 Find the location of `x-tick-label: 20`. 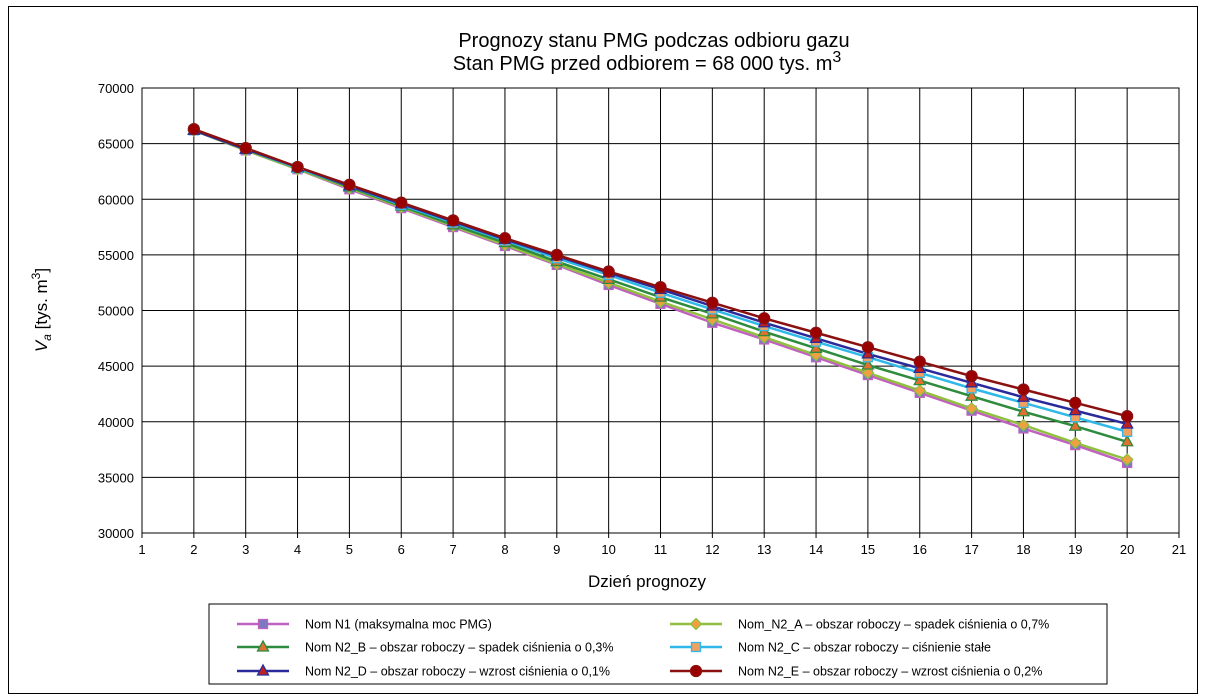

x-tick-label: 20 is located at coordinates (1127, 549).